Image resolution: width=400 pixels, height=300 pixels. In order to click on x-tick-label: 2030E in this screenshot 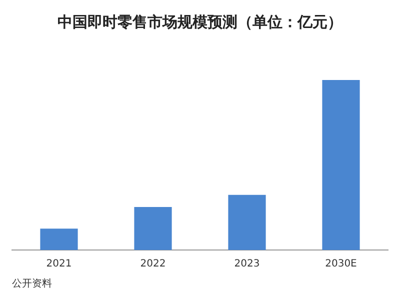, I will do `click(341, 264)`.